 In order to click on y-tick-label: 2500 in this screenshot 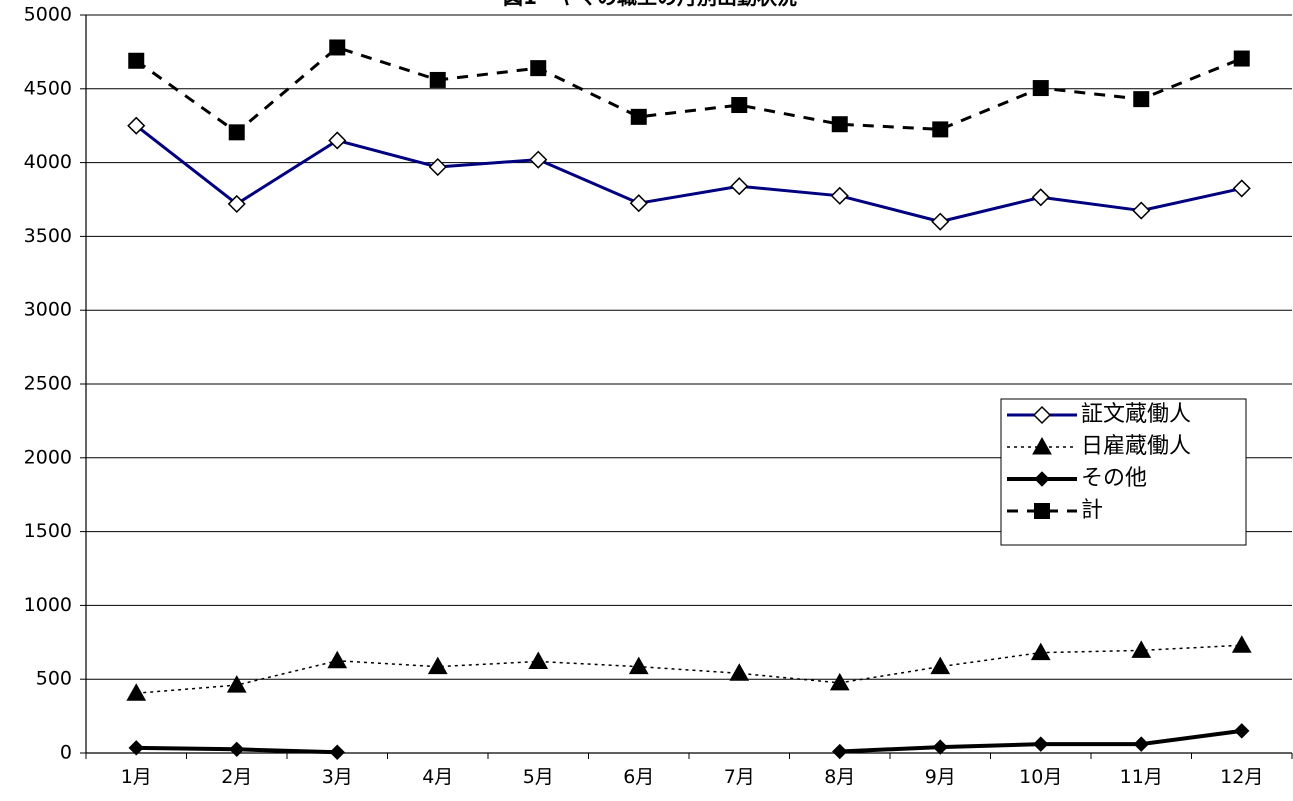, I will do `click(48, 384)`.